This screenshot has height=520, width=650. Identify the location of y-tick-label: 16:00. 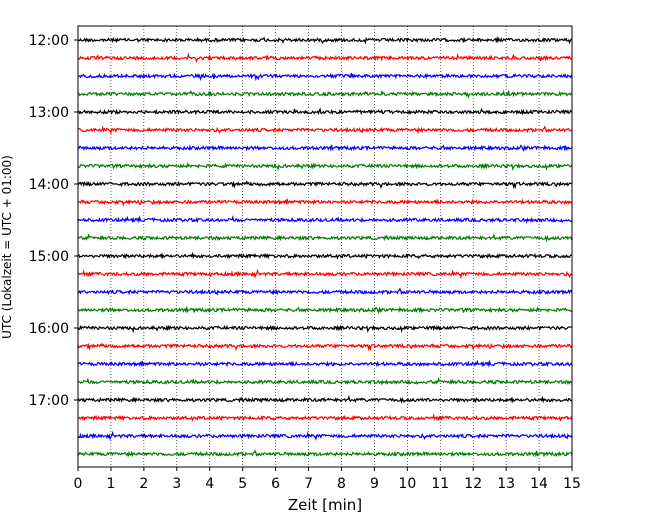
(49, 329).